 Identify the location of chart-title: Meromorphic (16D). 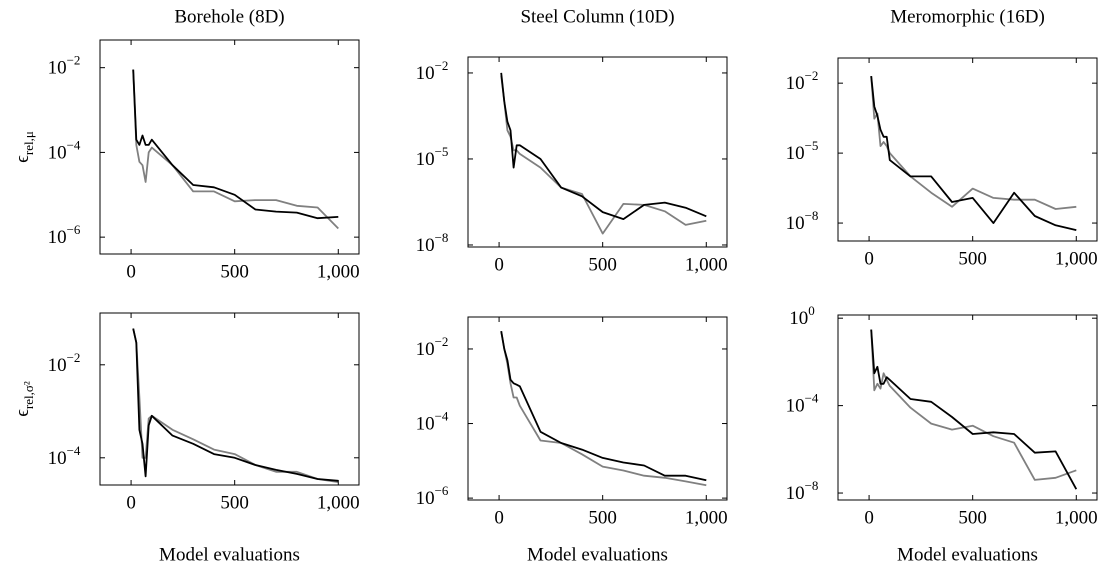
(967, 16).